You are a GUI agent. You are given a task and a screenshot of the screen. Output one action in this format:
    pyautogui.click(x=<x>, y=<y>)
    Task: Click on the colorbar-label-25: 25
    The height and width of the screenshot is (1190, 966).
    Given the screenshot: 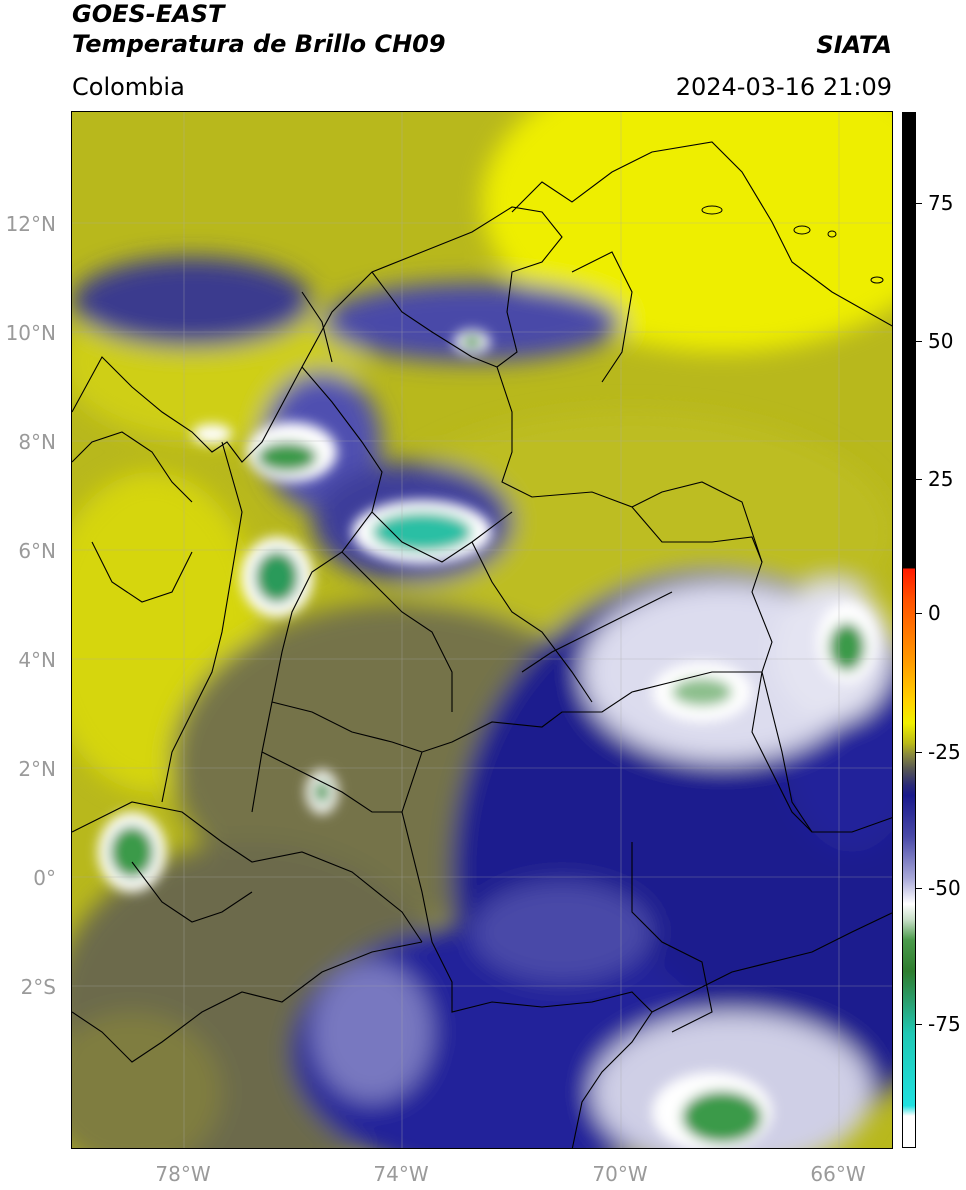 What is the action you would take?
    pyautogui.click(x=941, y=479)
    